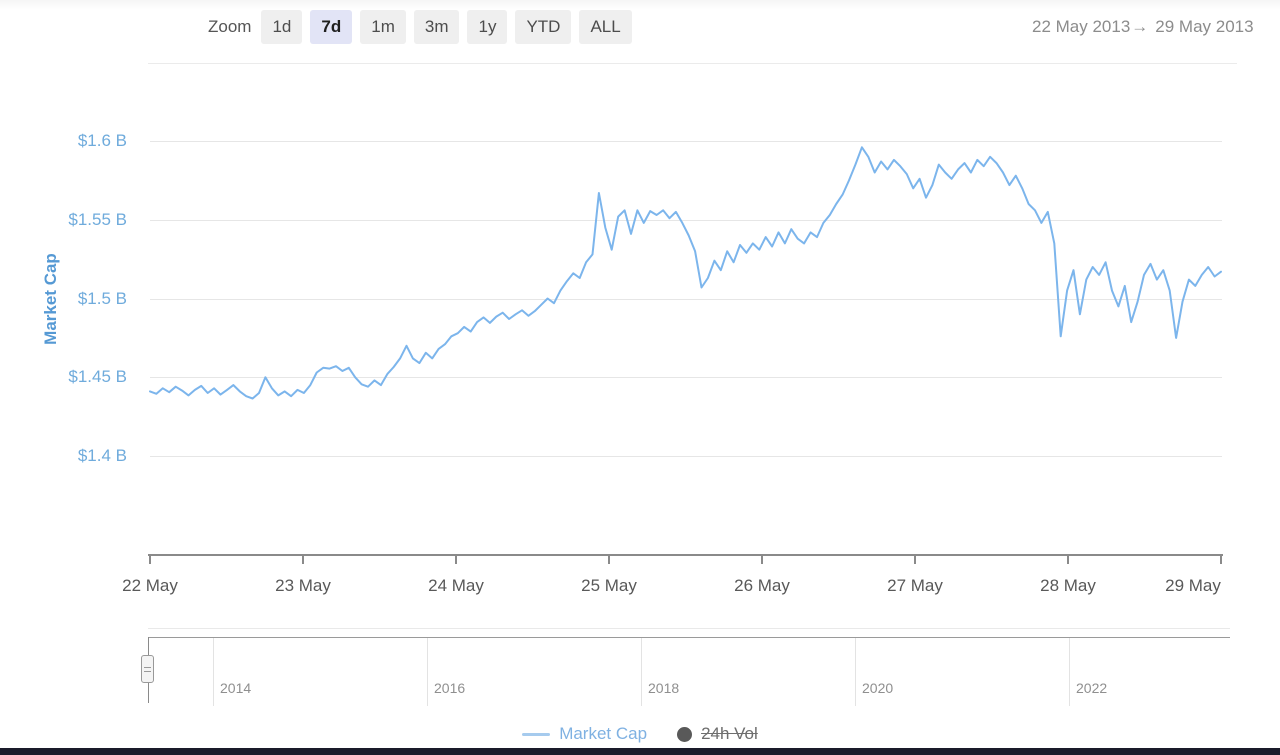  I want to click on x-tick-label: 24 May, so click(456, 585).